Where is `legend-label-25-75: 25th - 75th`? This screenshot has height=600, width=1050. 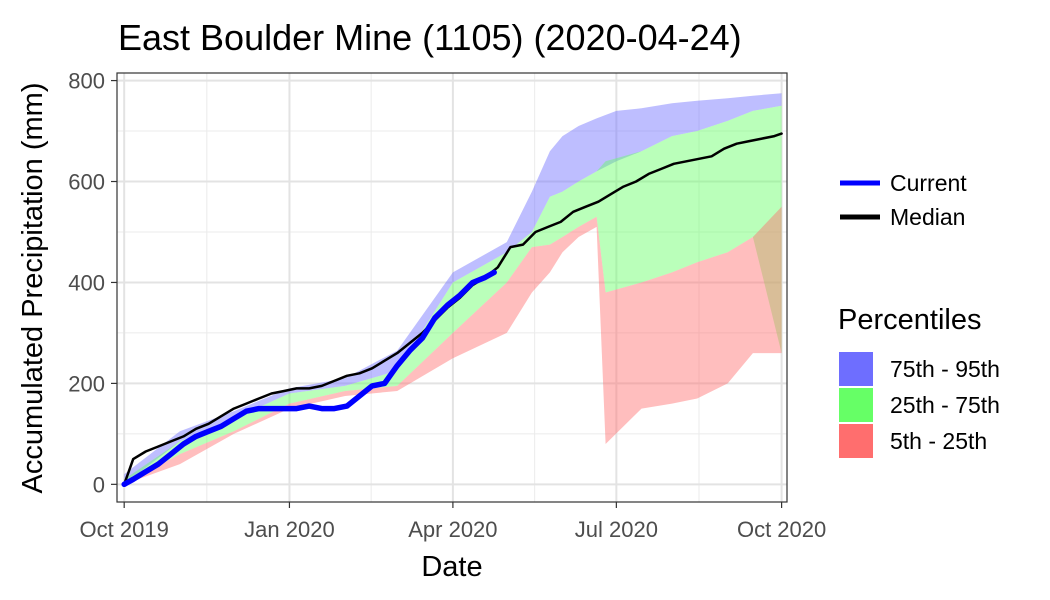
legend-label-25-75: 25th - 75th is located at coordinates (945, 405).